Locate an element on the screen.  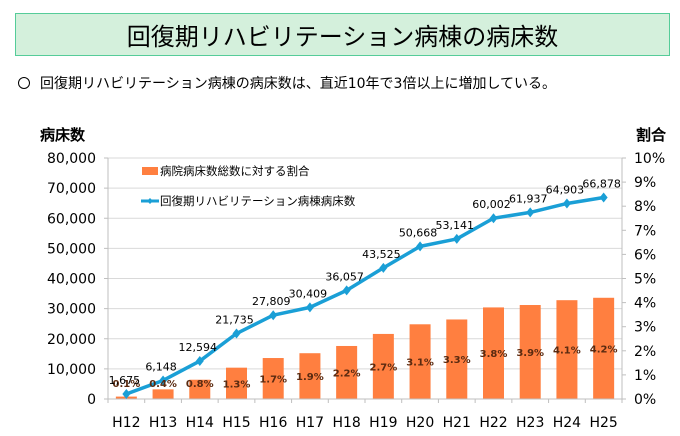
right-axis-tick-label: 9% is located at coordinates (645, 183).